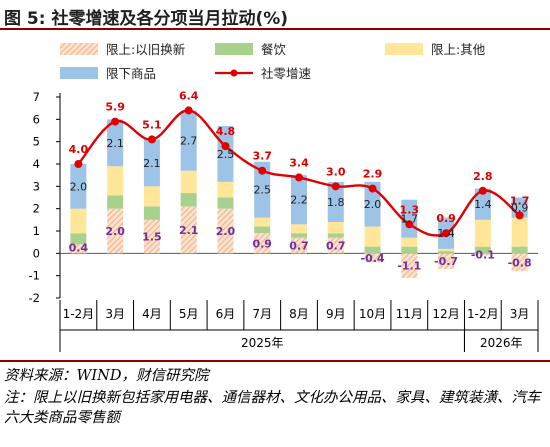 This screenshot has height=447, width=550. What do you see at coordinates (36, 231) in the screenshot?
I see `y-tick-label: 1` at bounding box center [36, 231].